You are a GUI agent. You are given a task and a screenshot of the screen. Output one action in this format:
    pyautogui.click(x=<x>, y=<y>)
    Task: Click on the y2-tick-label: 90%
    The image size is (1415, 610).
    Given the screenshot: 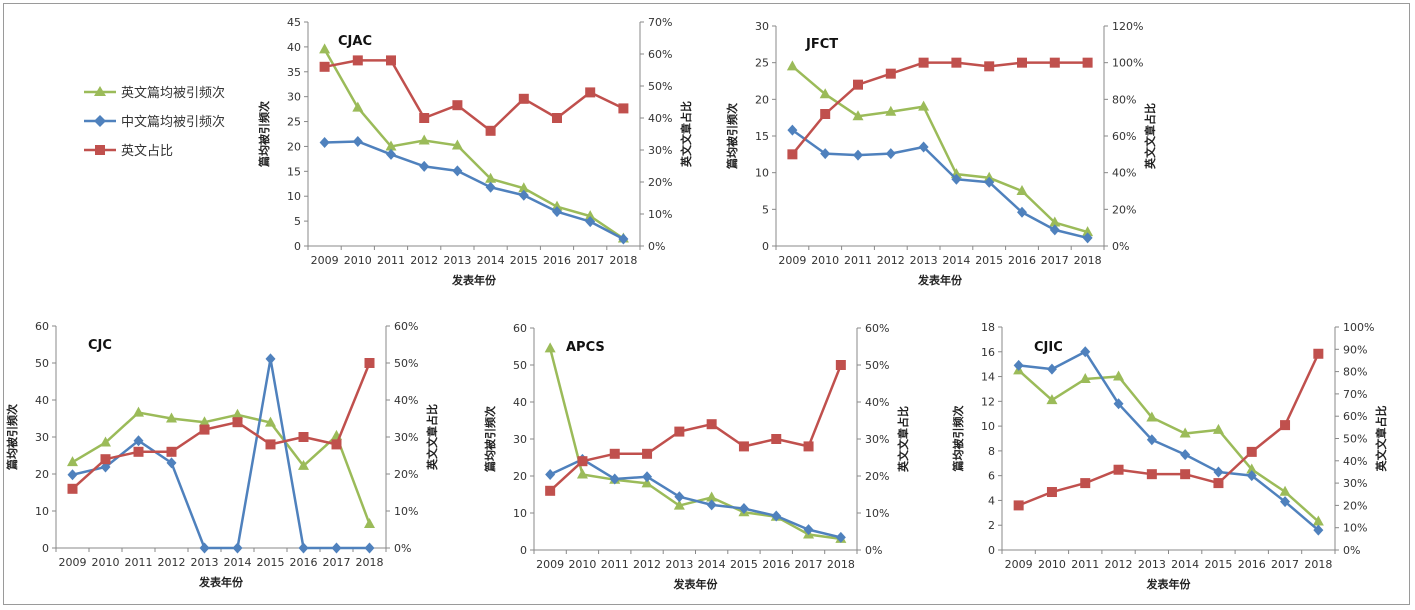 What is the action you would take?
    pyautogui.click(x=1355, y=349)
    